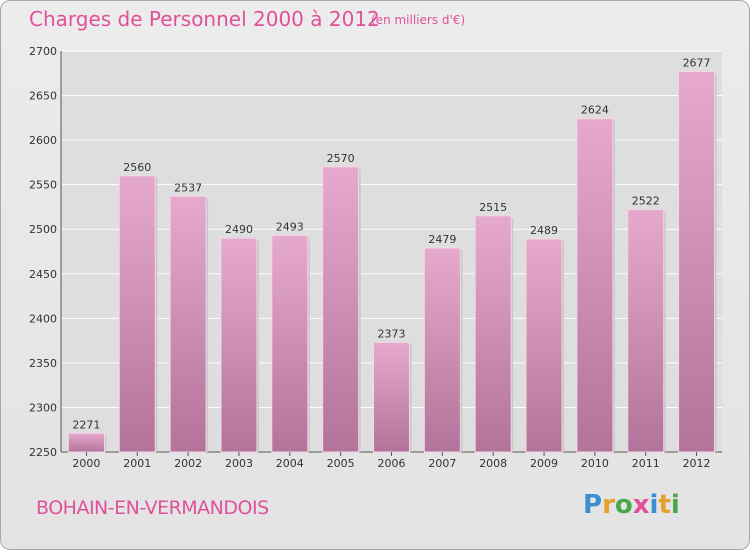  What do you see at coordinates (43, 363) in the screenshot?
I see `y-tick-label: 2350` at bounding box center [43, 363].